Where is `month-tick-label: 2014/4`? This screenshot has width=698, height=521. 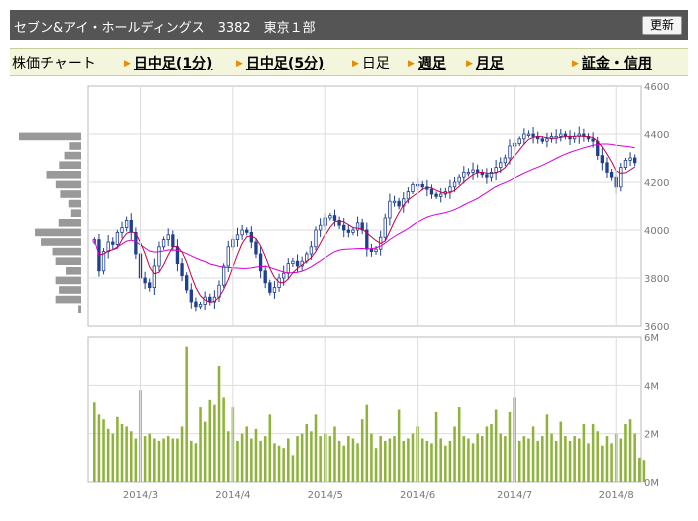 month-tick-label: 2014/4 is located at coordinates (232, 495).